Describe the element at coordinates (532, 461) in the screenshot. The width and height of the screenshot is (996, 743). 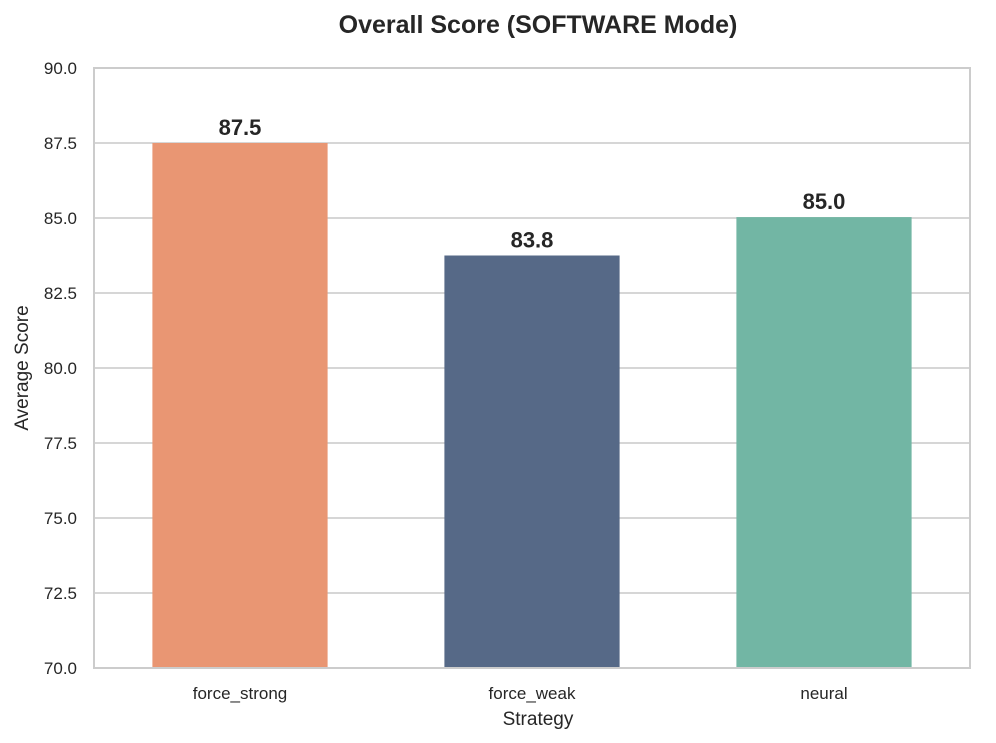
I see `bar-force-weak` at that location.